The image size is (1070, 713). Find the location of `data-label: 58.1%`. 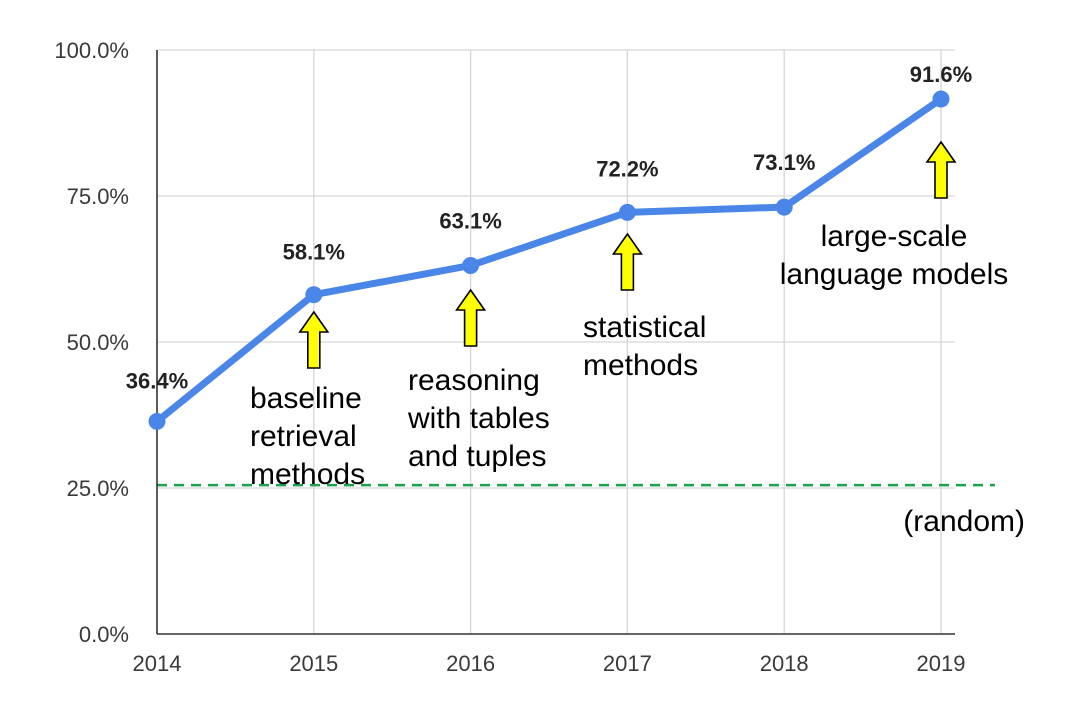

data-label: 58.1% is located at coordinates (314, 252).